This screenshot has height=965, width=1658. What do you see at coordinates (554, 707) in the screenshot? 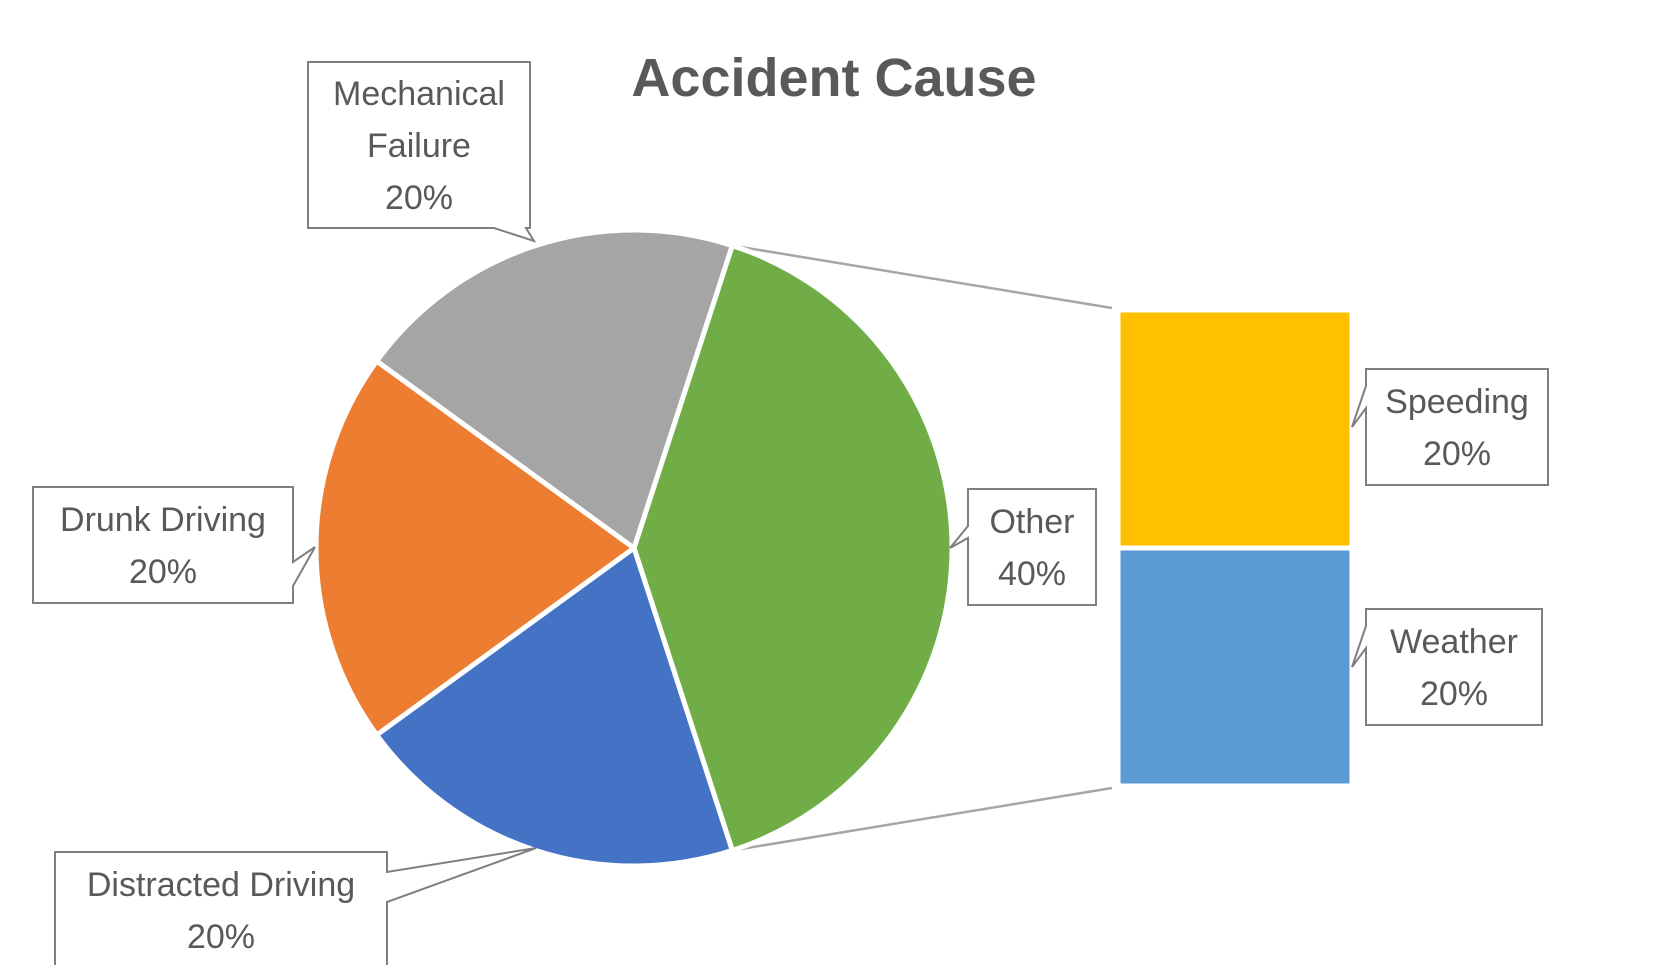
I see `pie-slice-distracted-driving` at bounding box center [554, 707].